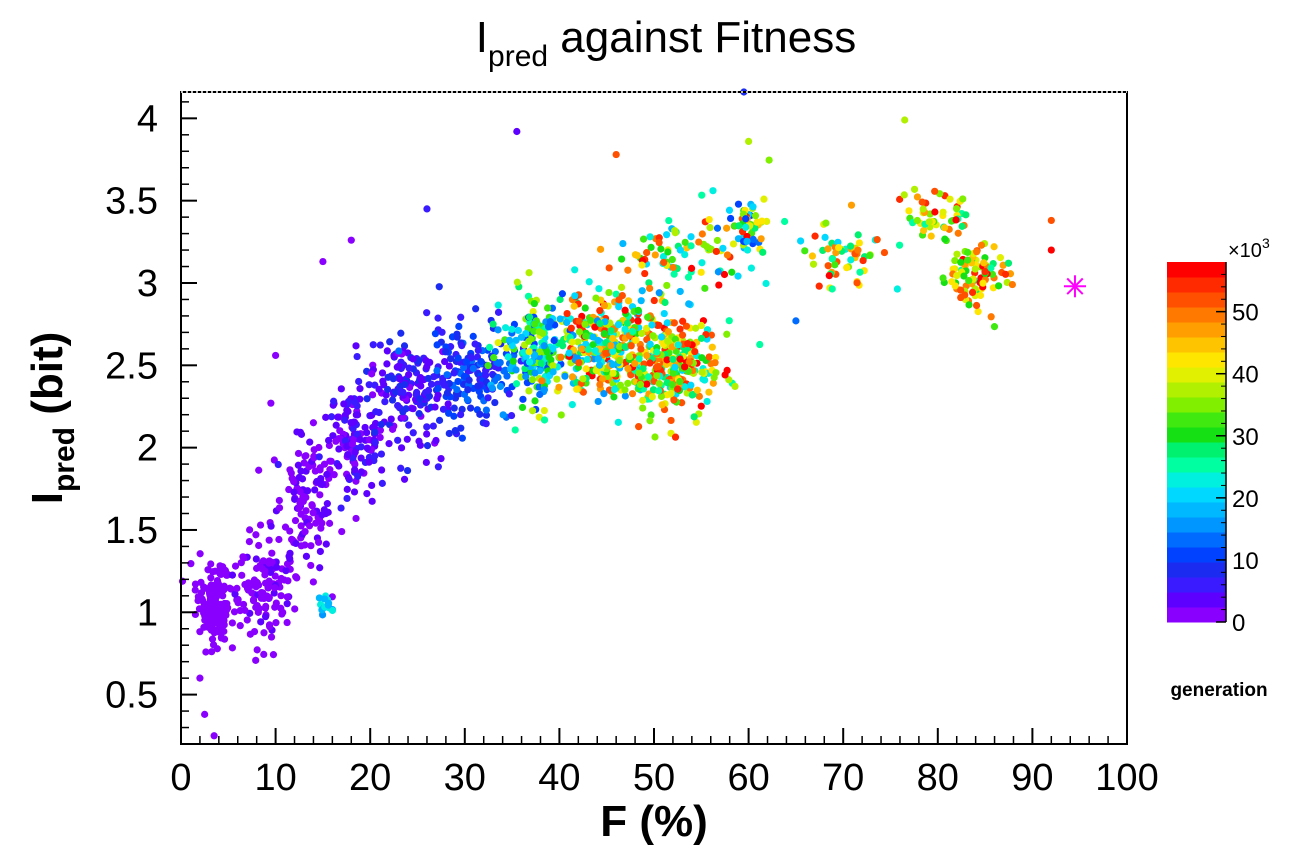 This screenshot has height=854, width=1291. What do you see at coordinates (1245, 499) in the screenshot?
I see `colorbar-tick-label: 20` at bounding box center [1245, 499].